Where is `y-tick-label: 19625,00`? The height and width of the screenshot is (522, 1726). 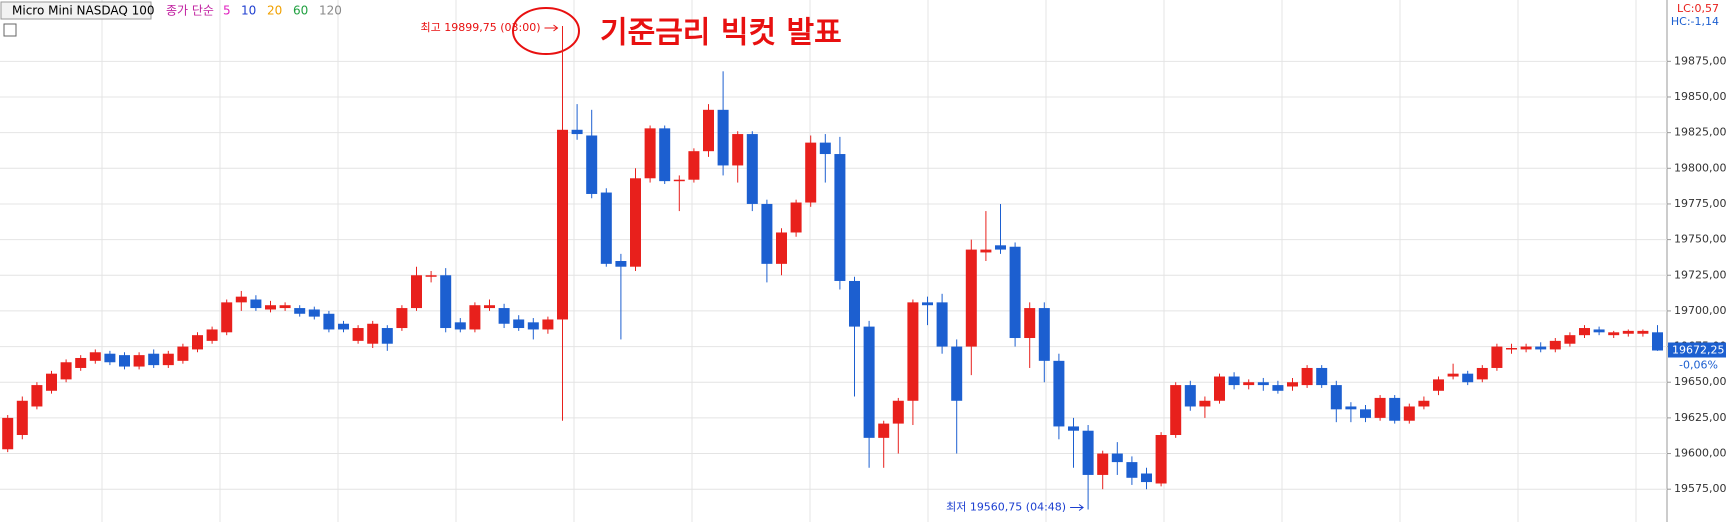
y-tick-label: 19625,00 is located at coordinates (1700, 417).